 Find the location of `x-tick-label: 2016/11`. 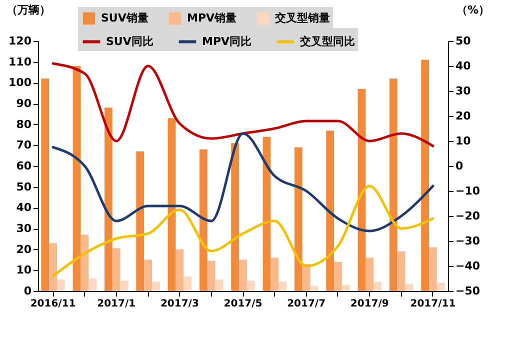

x-tick-label: 2016/11 is located at coordinates (53, 304).